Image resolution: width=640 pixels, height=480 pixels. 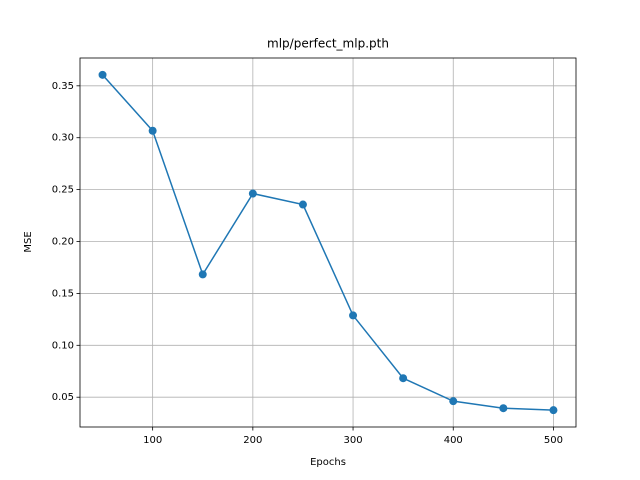 What do you see at coordinates (63, 397) in the screenshot?
I see `y-tick-label: 0.05` at bounding box center [63, 397].